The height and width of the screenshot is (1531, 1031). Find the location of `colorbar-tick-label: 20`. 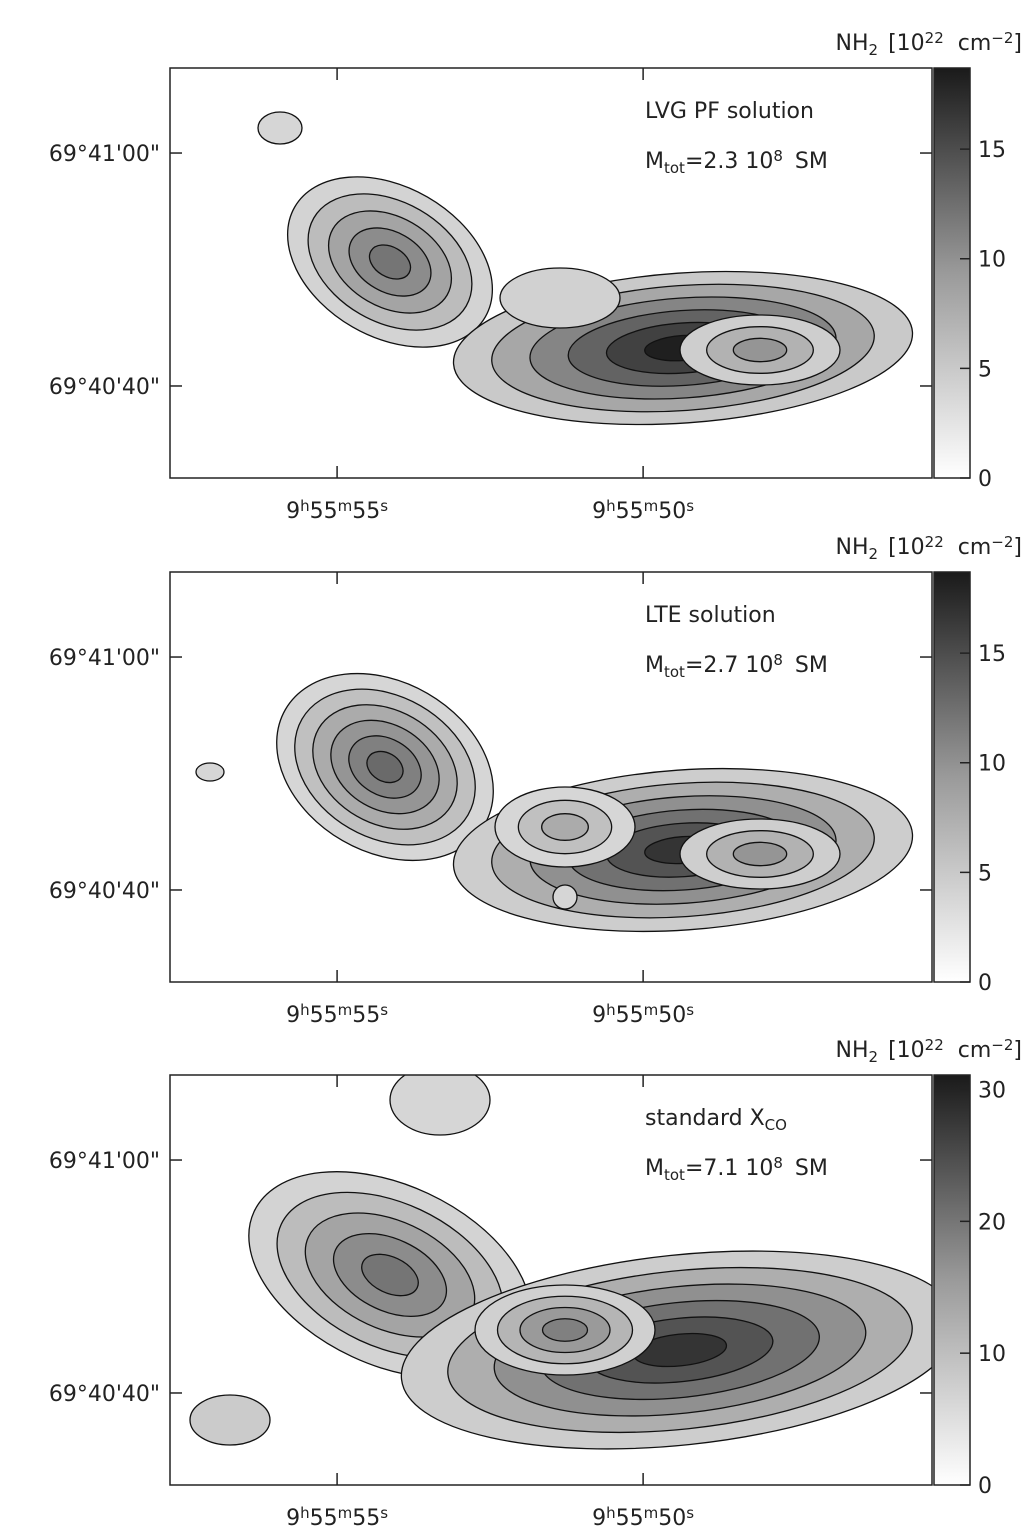

colorbar-tick-label: 20 is located at coordinates (992, 1222).